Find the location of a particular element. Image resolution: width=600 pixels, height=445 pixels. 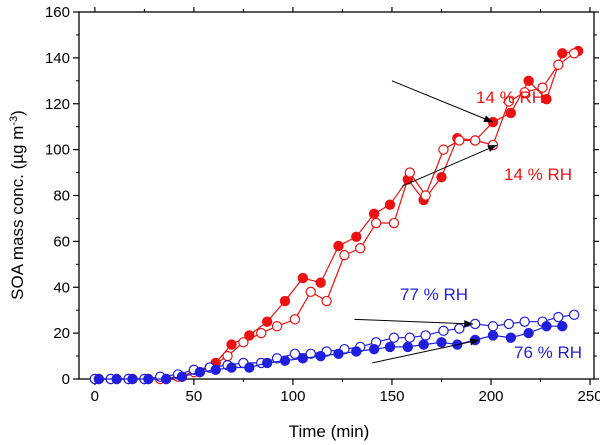

x-tick-label: 100 is located at coordinates (292, 396).